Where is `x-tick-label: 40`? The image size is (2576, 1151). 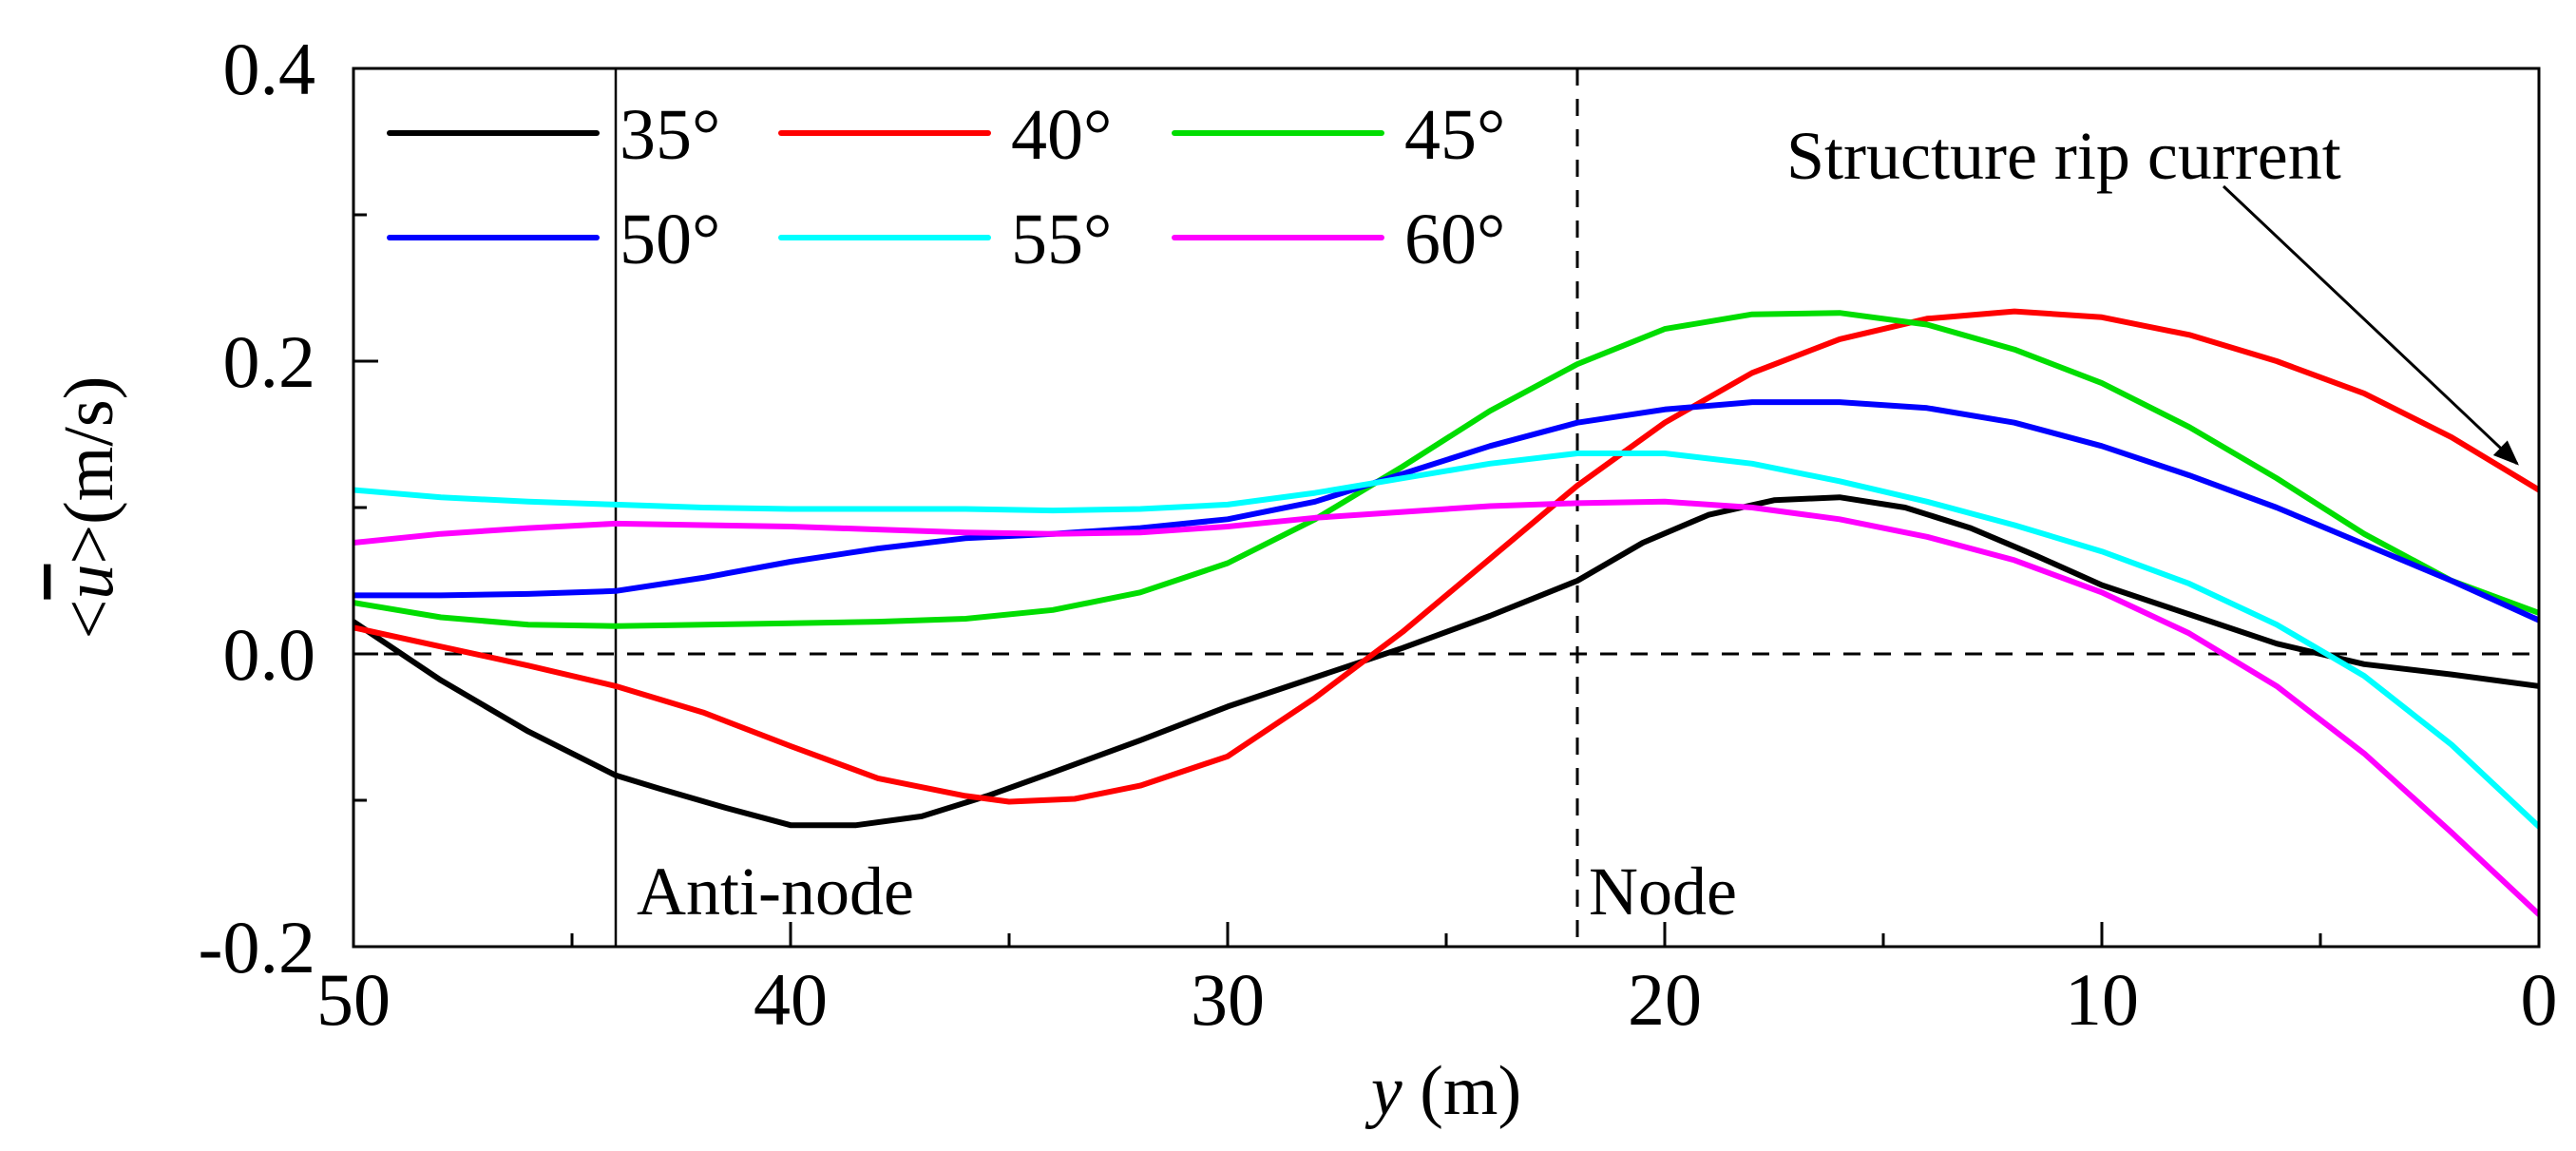
x-tick-label: 40 is located at coordinates (791, 1000).